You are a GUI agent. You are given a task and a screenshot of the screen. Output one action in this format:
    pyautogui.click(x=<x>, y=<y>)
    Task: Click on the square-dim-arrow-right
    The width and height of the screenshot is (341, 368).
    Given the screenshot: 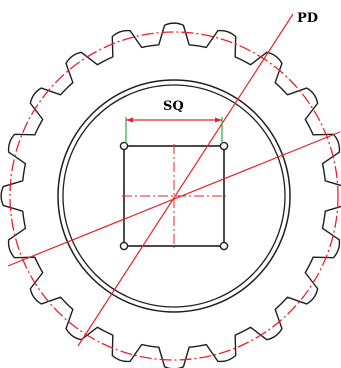 What is the action you would take?
    pyautogui.click(x=218, y=120)
    